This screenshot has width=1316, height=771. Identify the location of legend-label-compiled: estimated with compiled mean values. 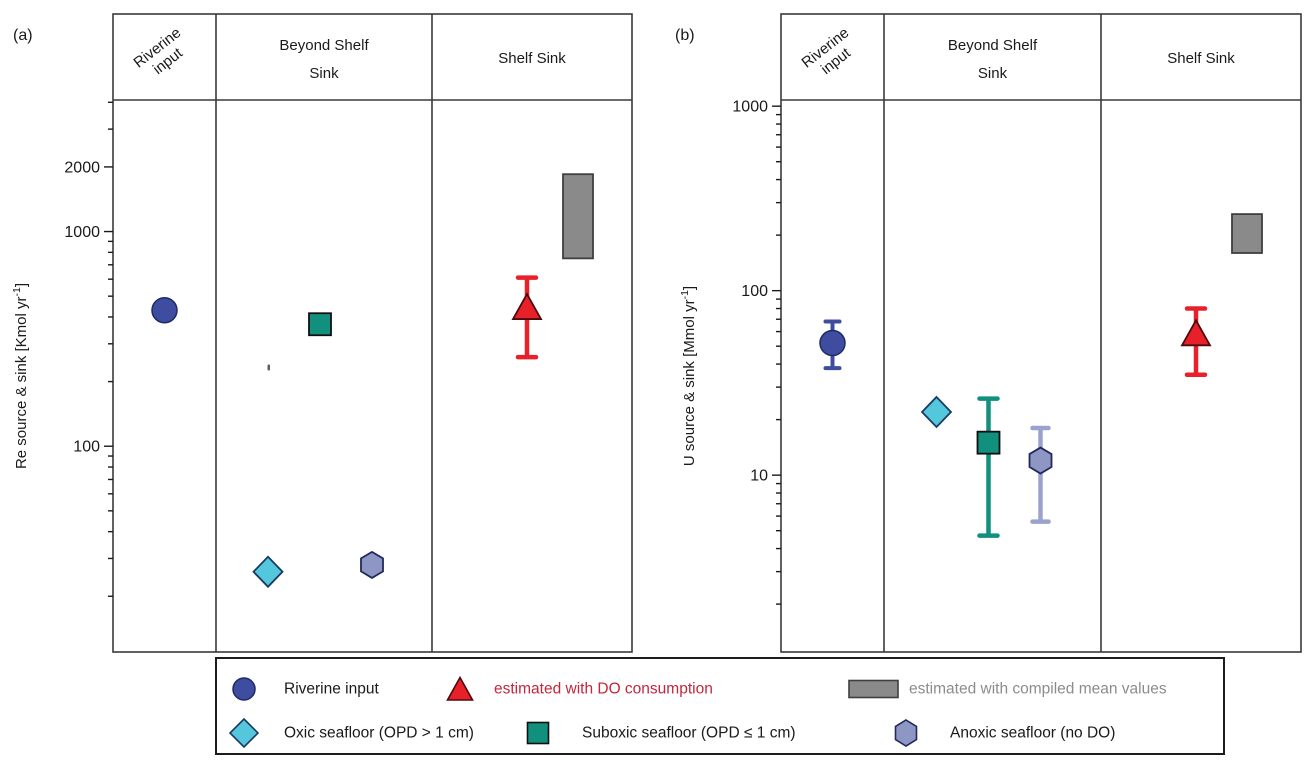
(1038, 689).